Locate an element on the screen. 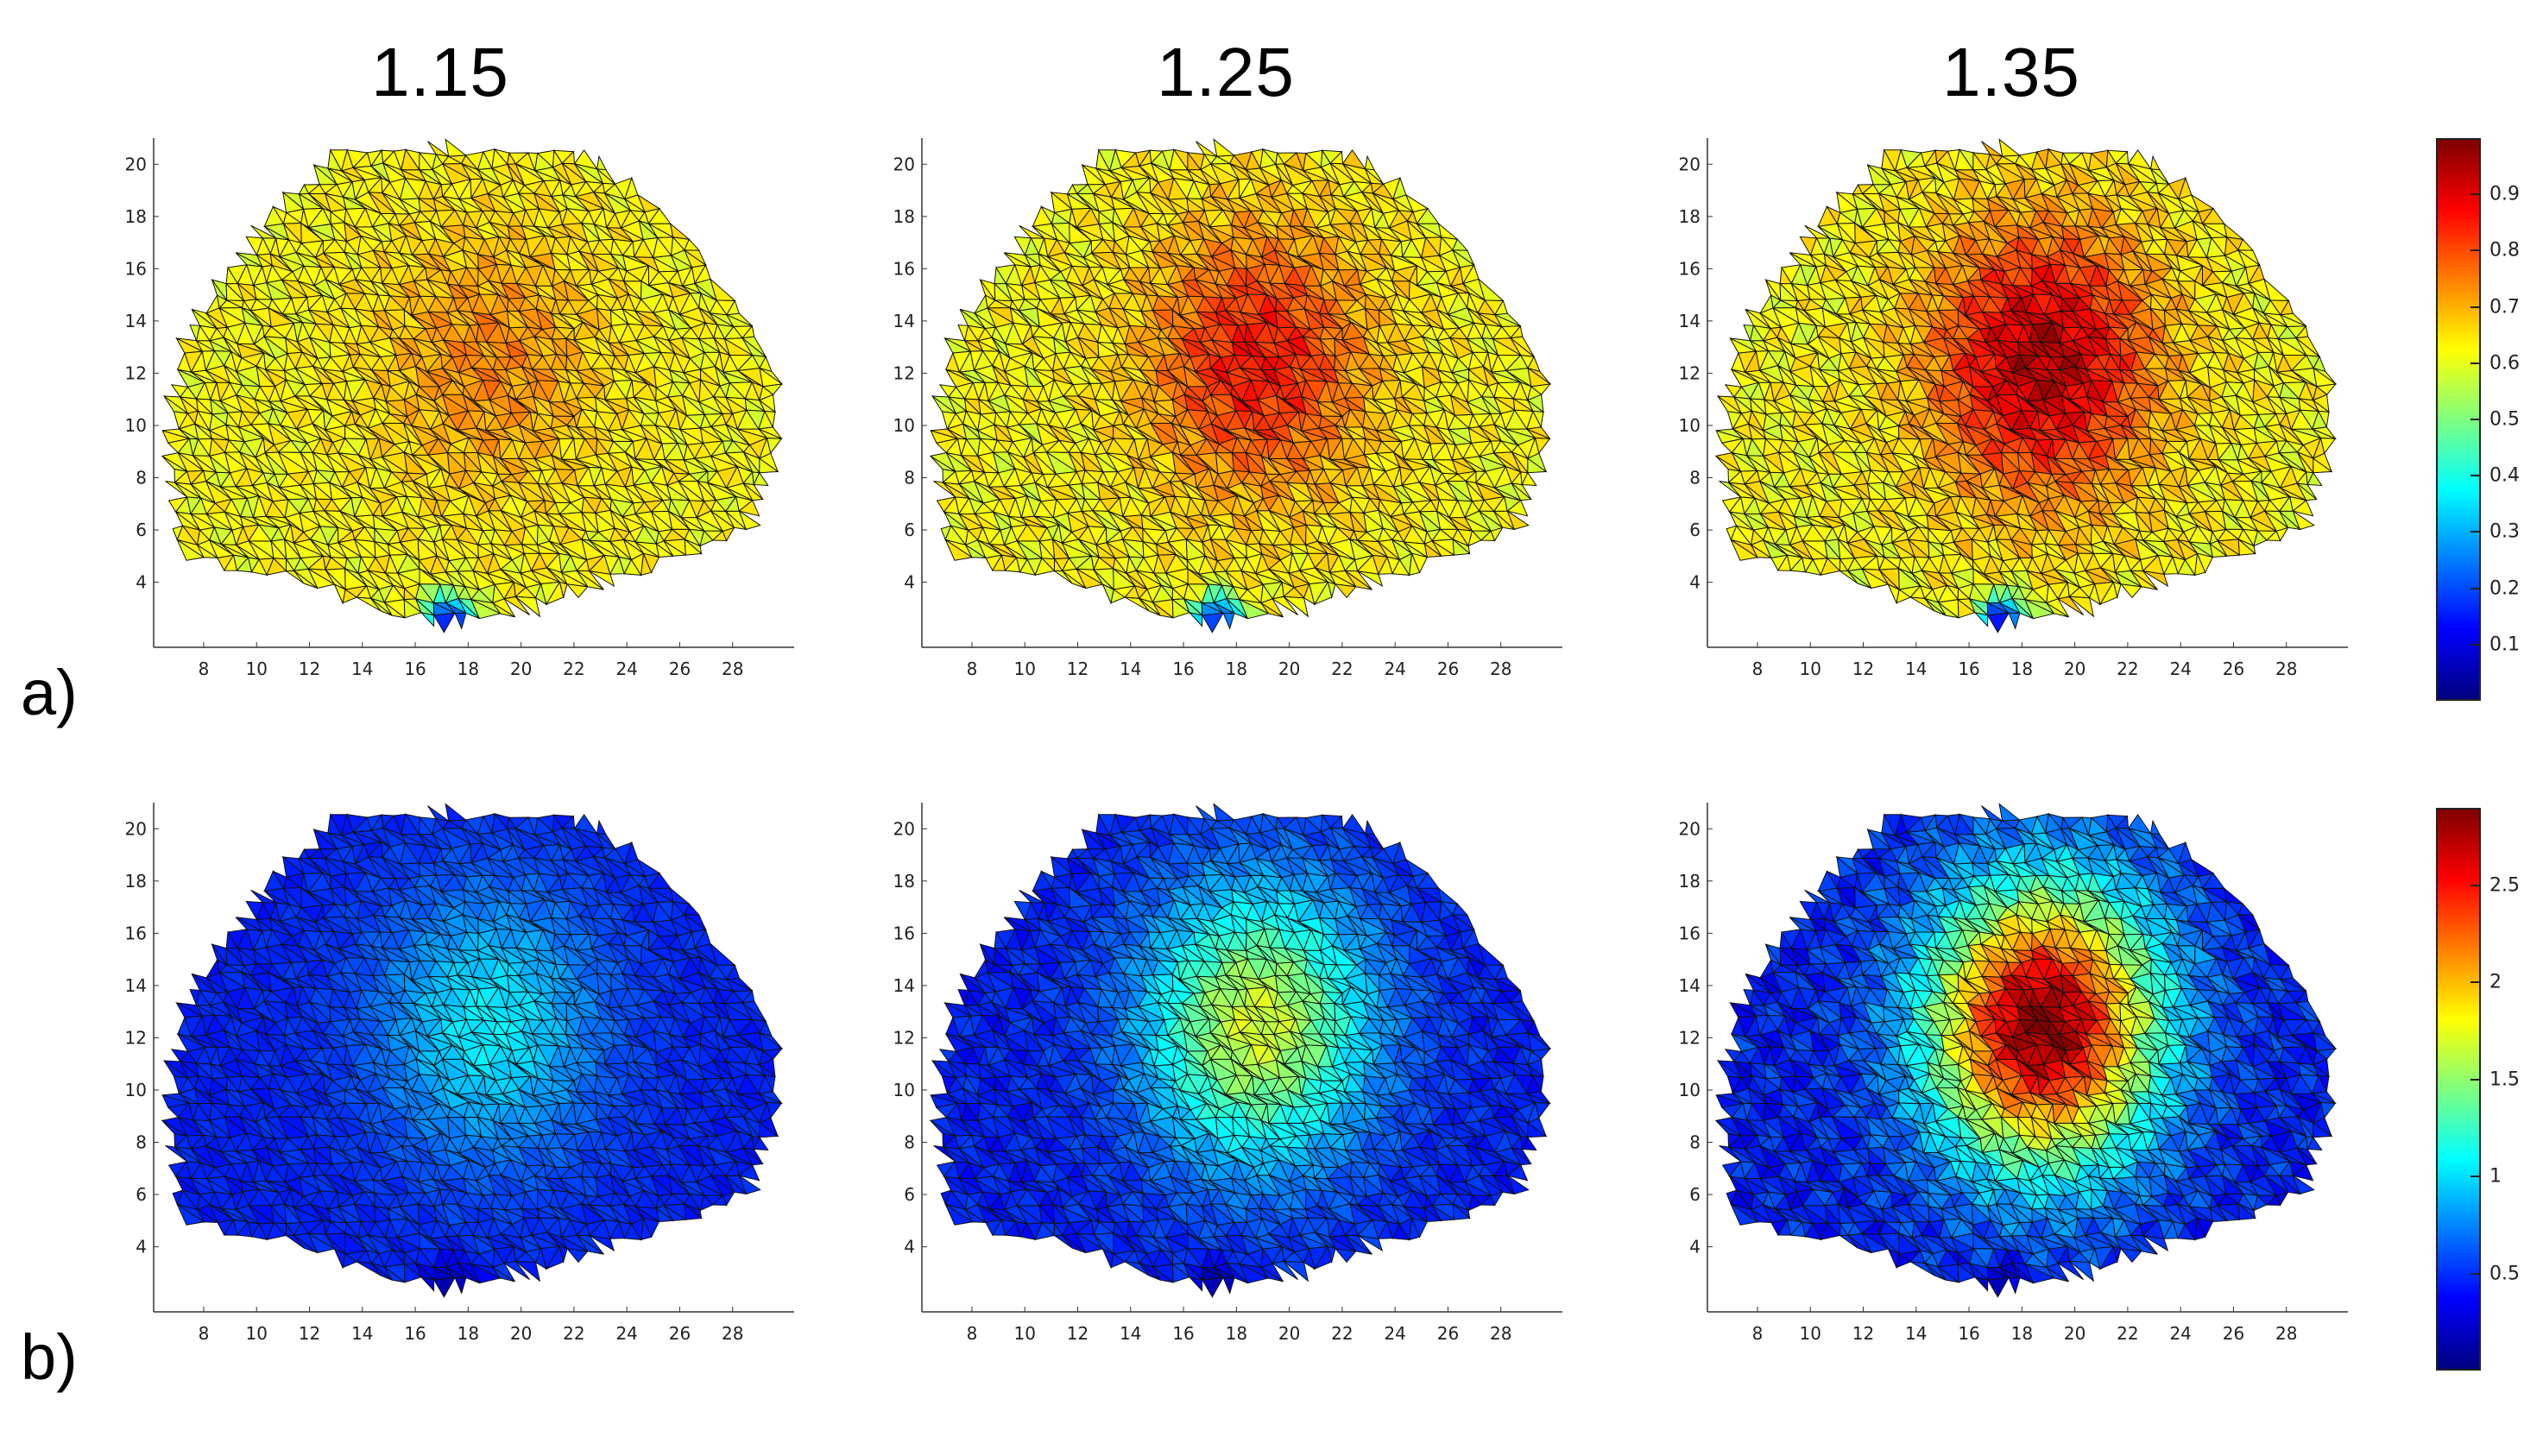  column-title-3: 1.35 is located at coordinates (2011, 72).